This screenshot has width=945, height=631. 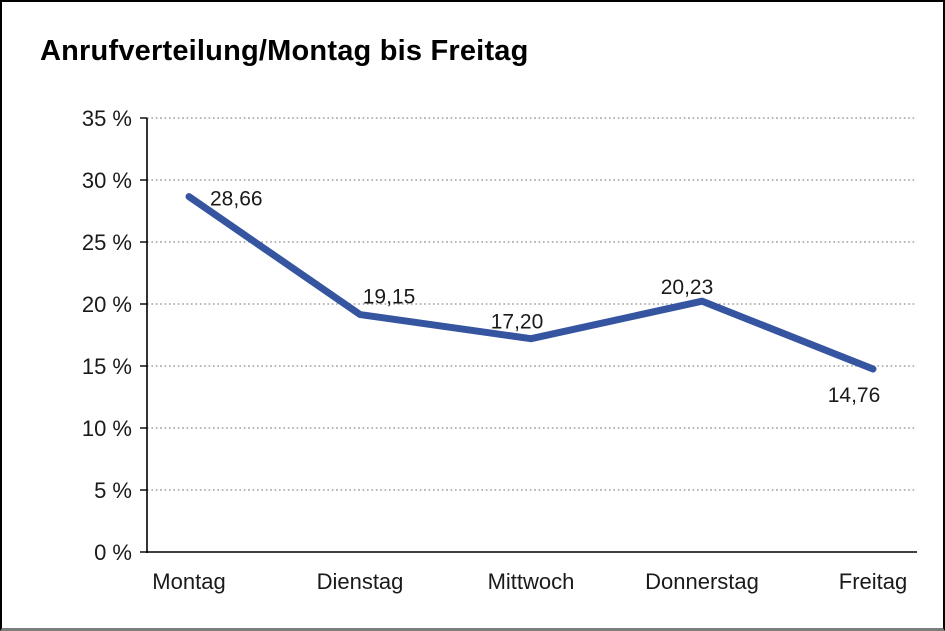 I want to click on y-tick-label: 15 %, so click(x=107, y=366).